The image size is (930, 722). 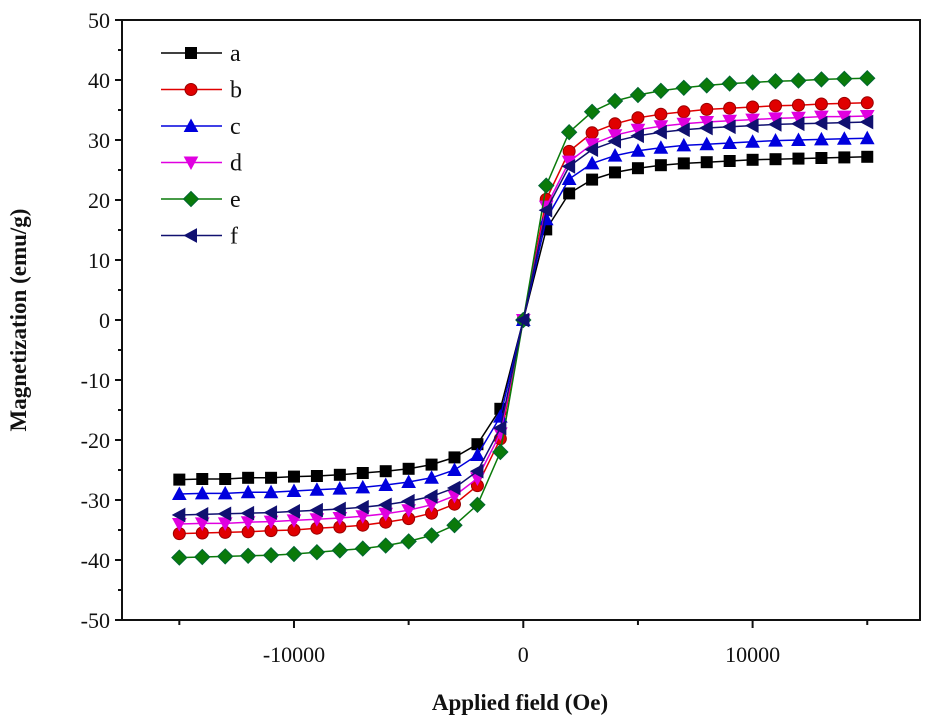 I want to click on y-tick-label: 40, so click(x=99, y=80).